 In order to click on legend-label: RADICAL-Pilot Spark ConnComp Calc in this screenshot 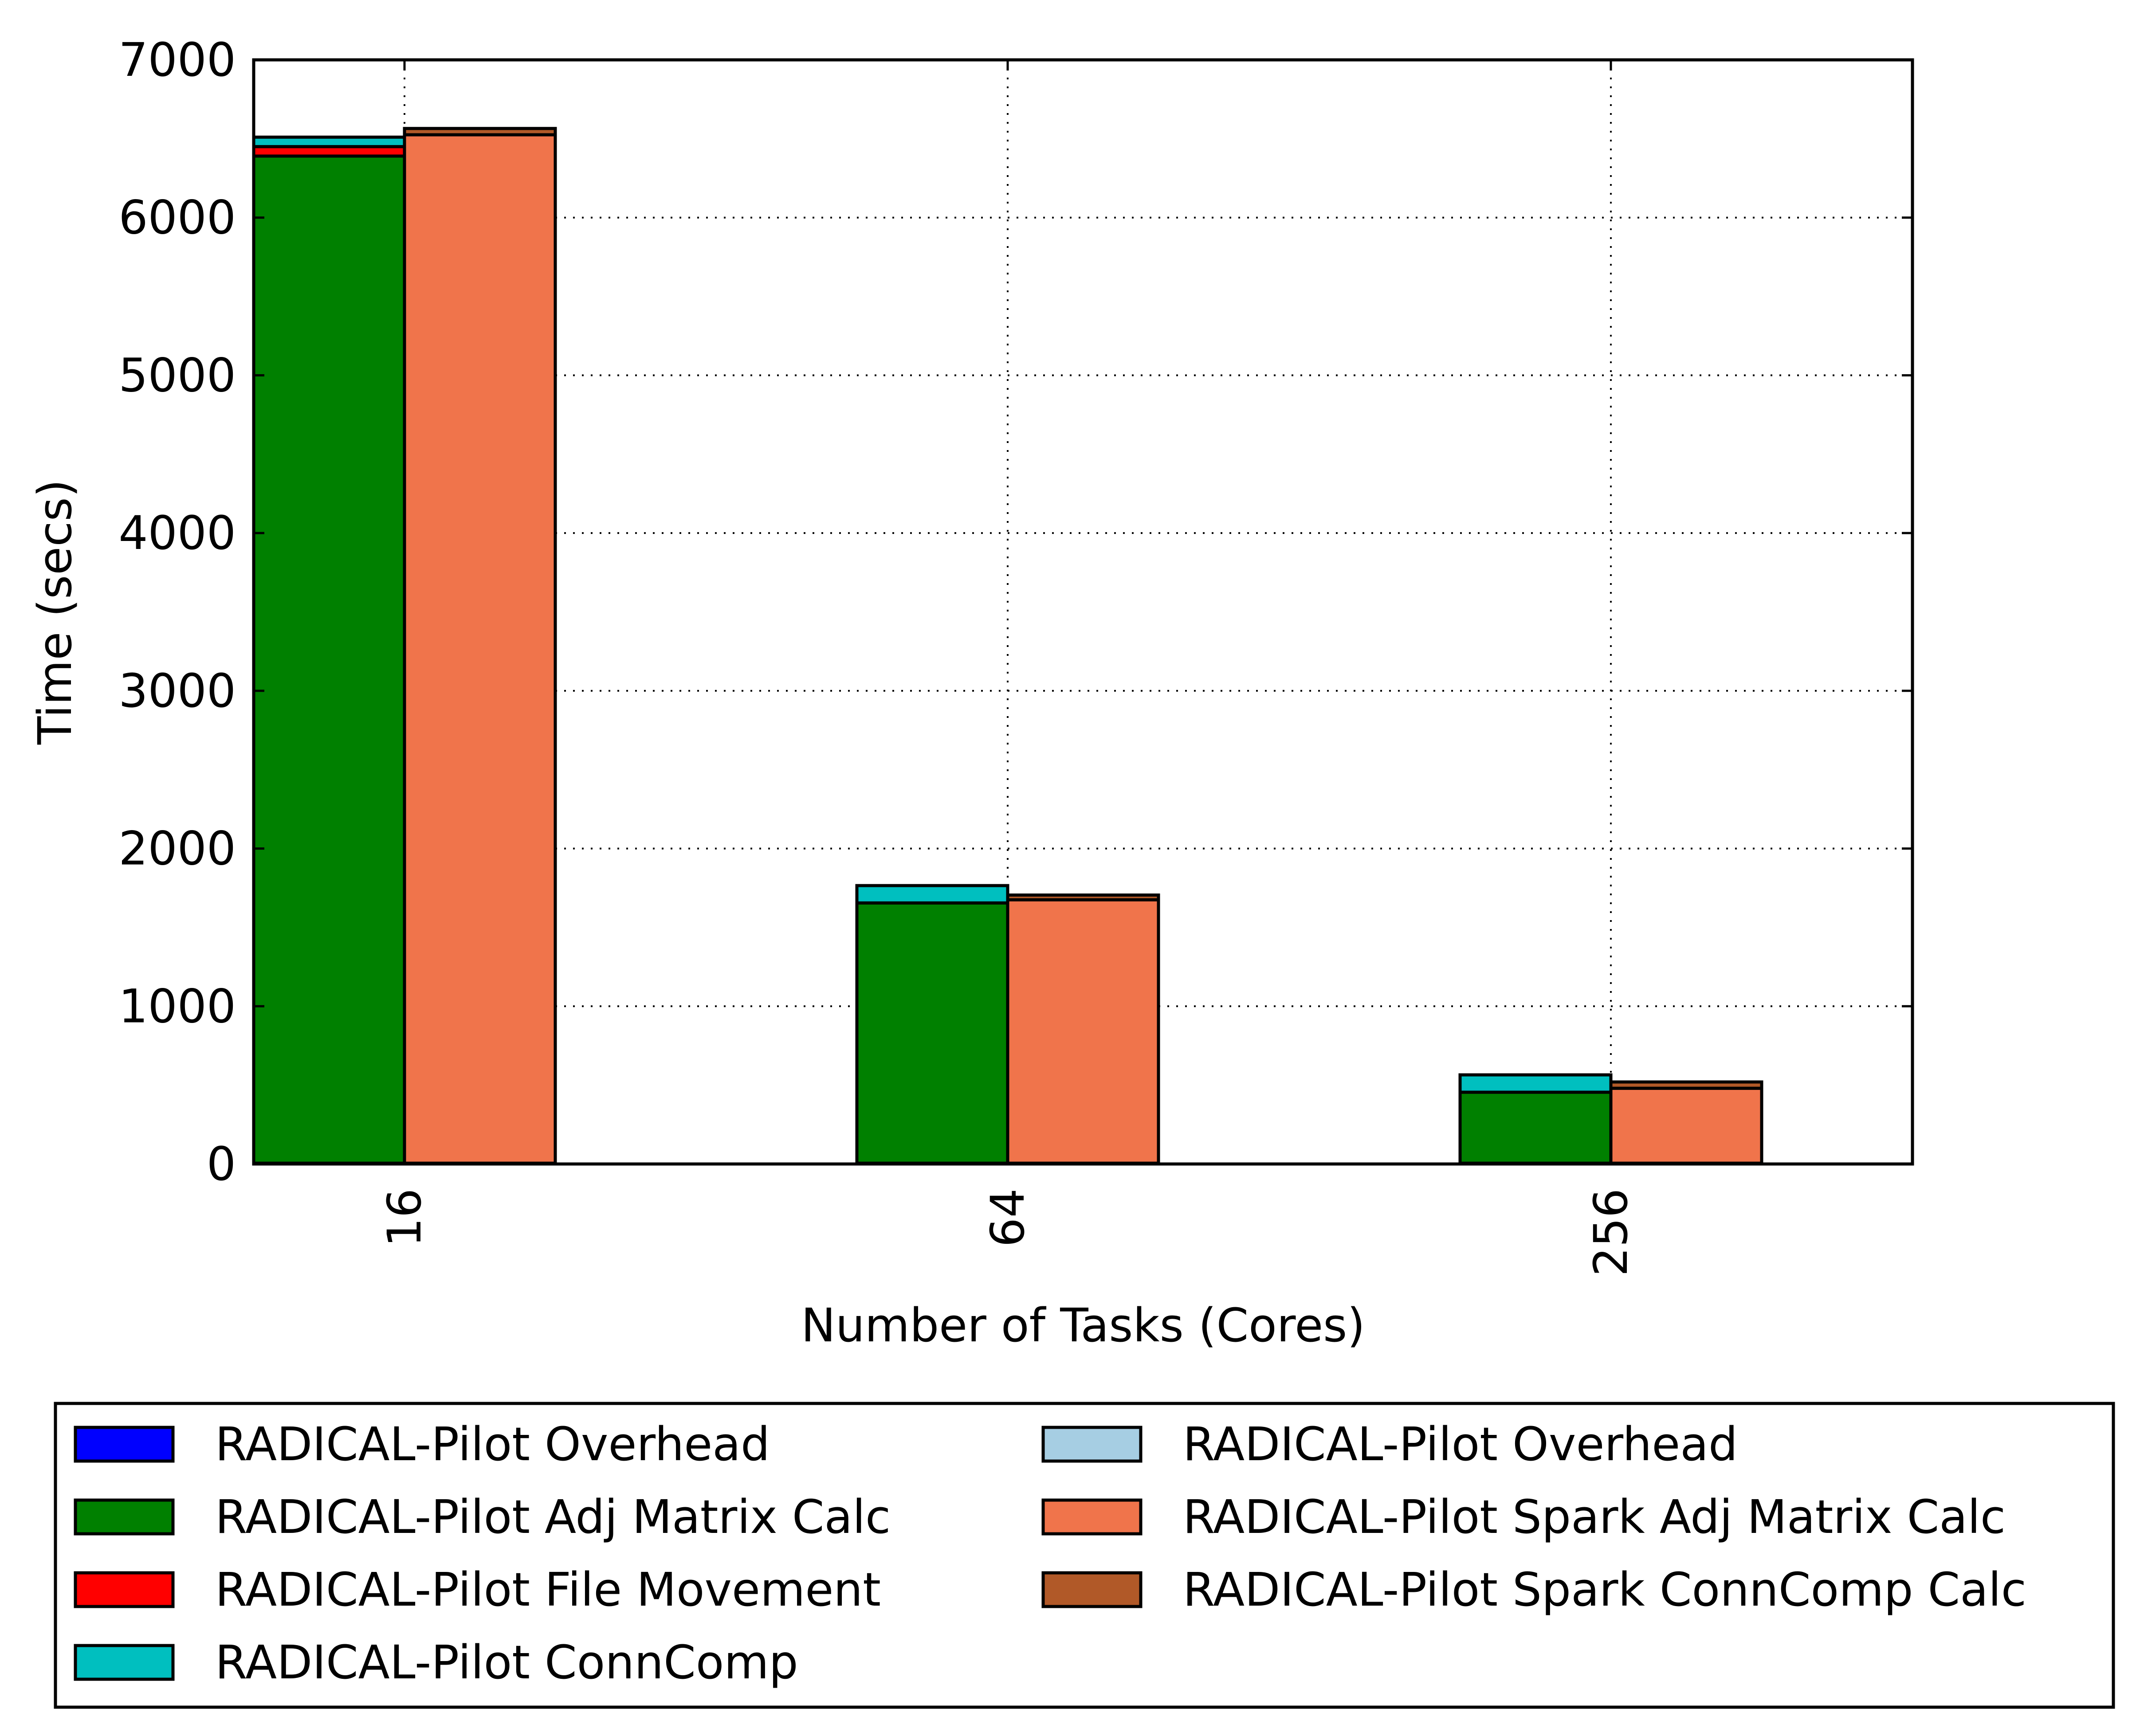, I will do `click(1605, 1590)`.